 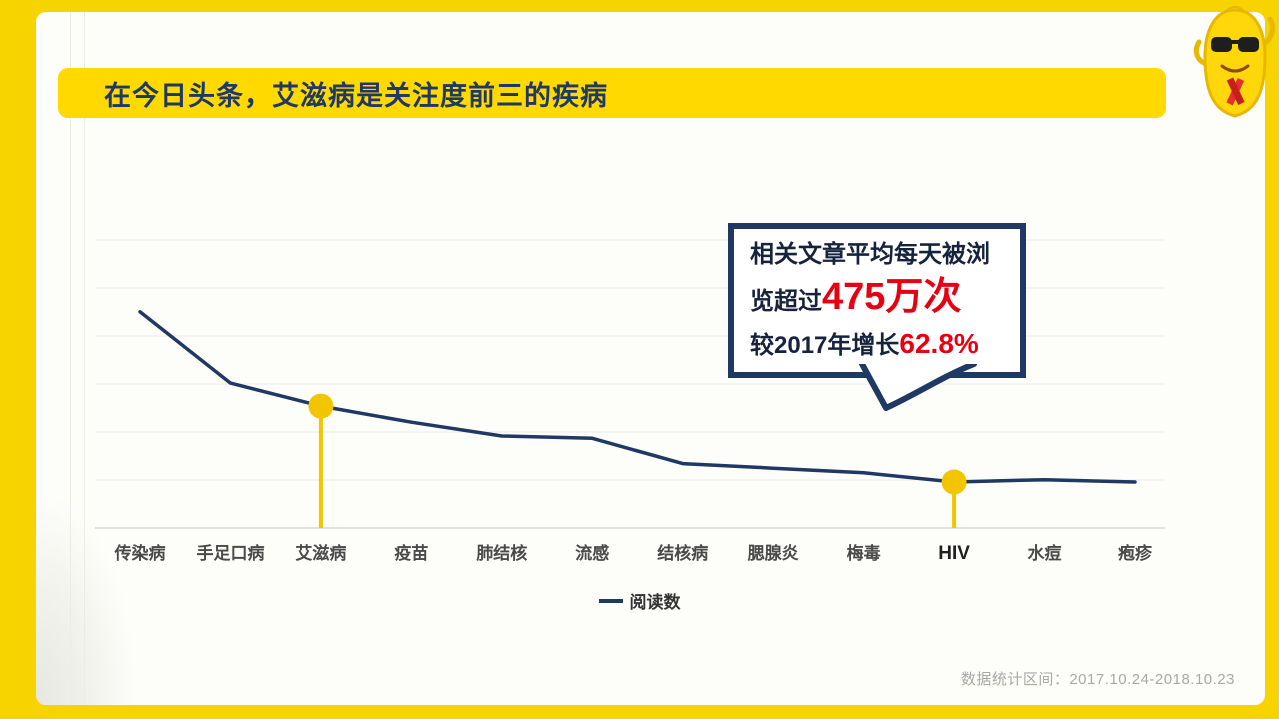 I want to click on callout-line-3-prefix: 较2017年增长, so click(x=825, y=345).